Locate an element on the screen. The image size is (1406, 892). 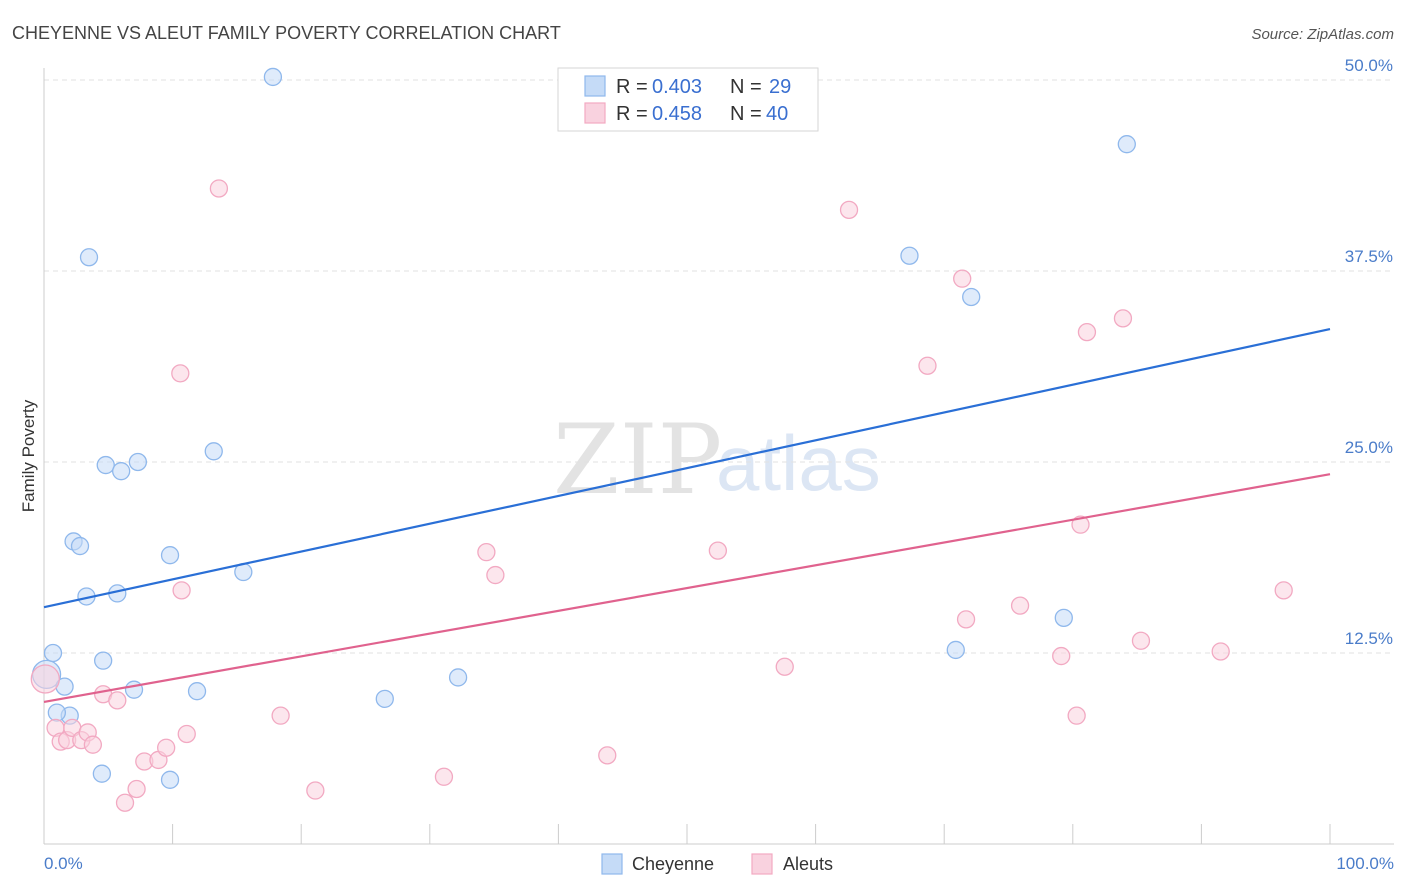
legend-r-label-cheyenne: R = is located at coordinates (632, 87).